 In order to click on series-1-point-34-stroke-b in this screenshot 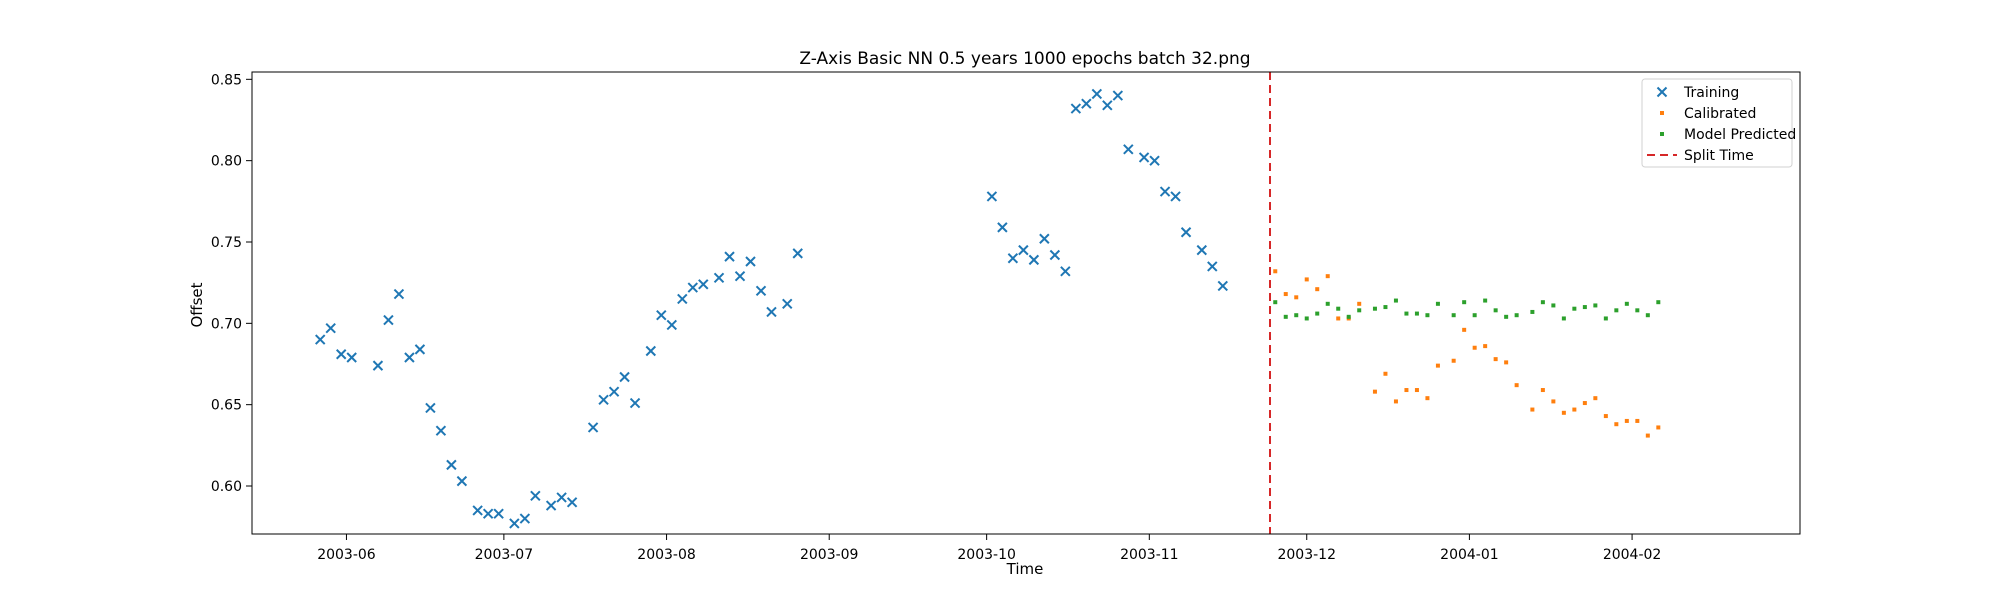, I will do `click(719, 277)`.